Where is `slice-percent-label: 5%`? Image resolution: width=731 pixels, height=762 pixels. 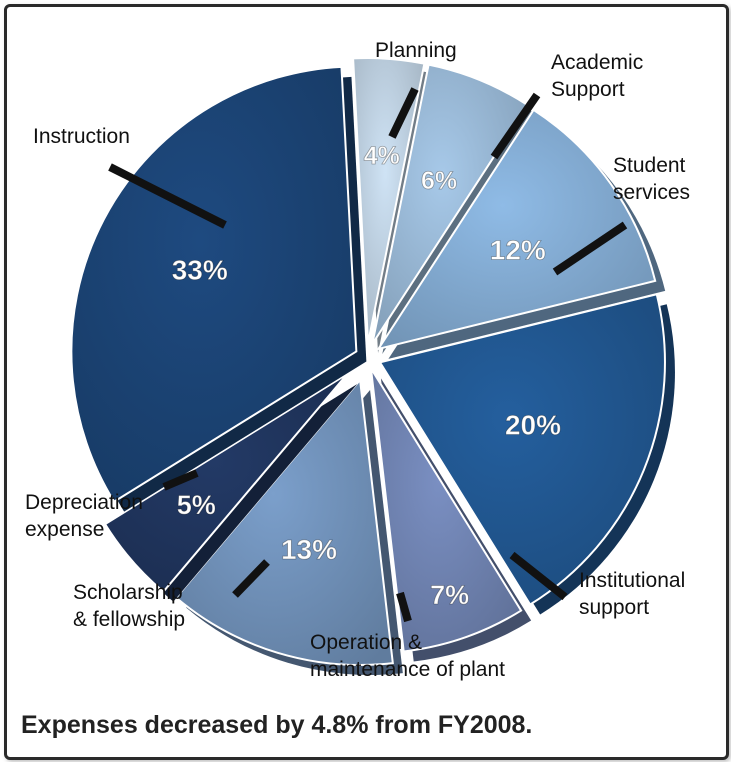
slice-percent-label: 5% is located at coordinates (196, 505).